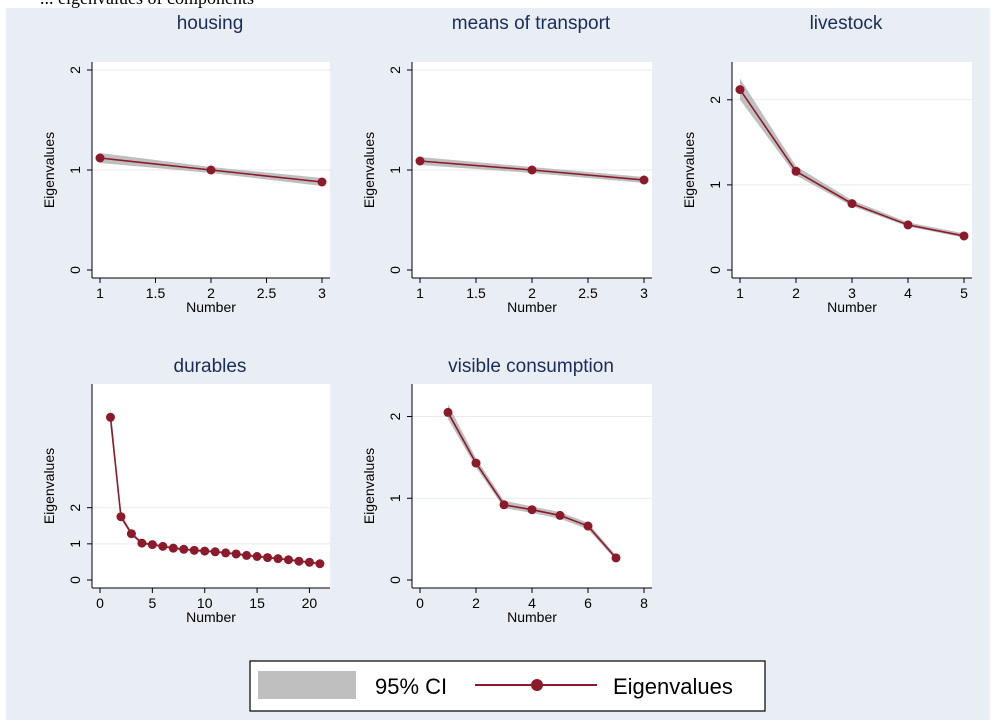 Image resolution: width=995 pixels, height=727 pixels. What do you see at coordinates (310, 603) in the screenshot?
I see `x-tick-label: 20` at bounding box center [310, 603].